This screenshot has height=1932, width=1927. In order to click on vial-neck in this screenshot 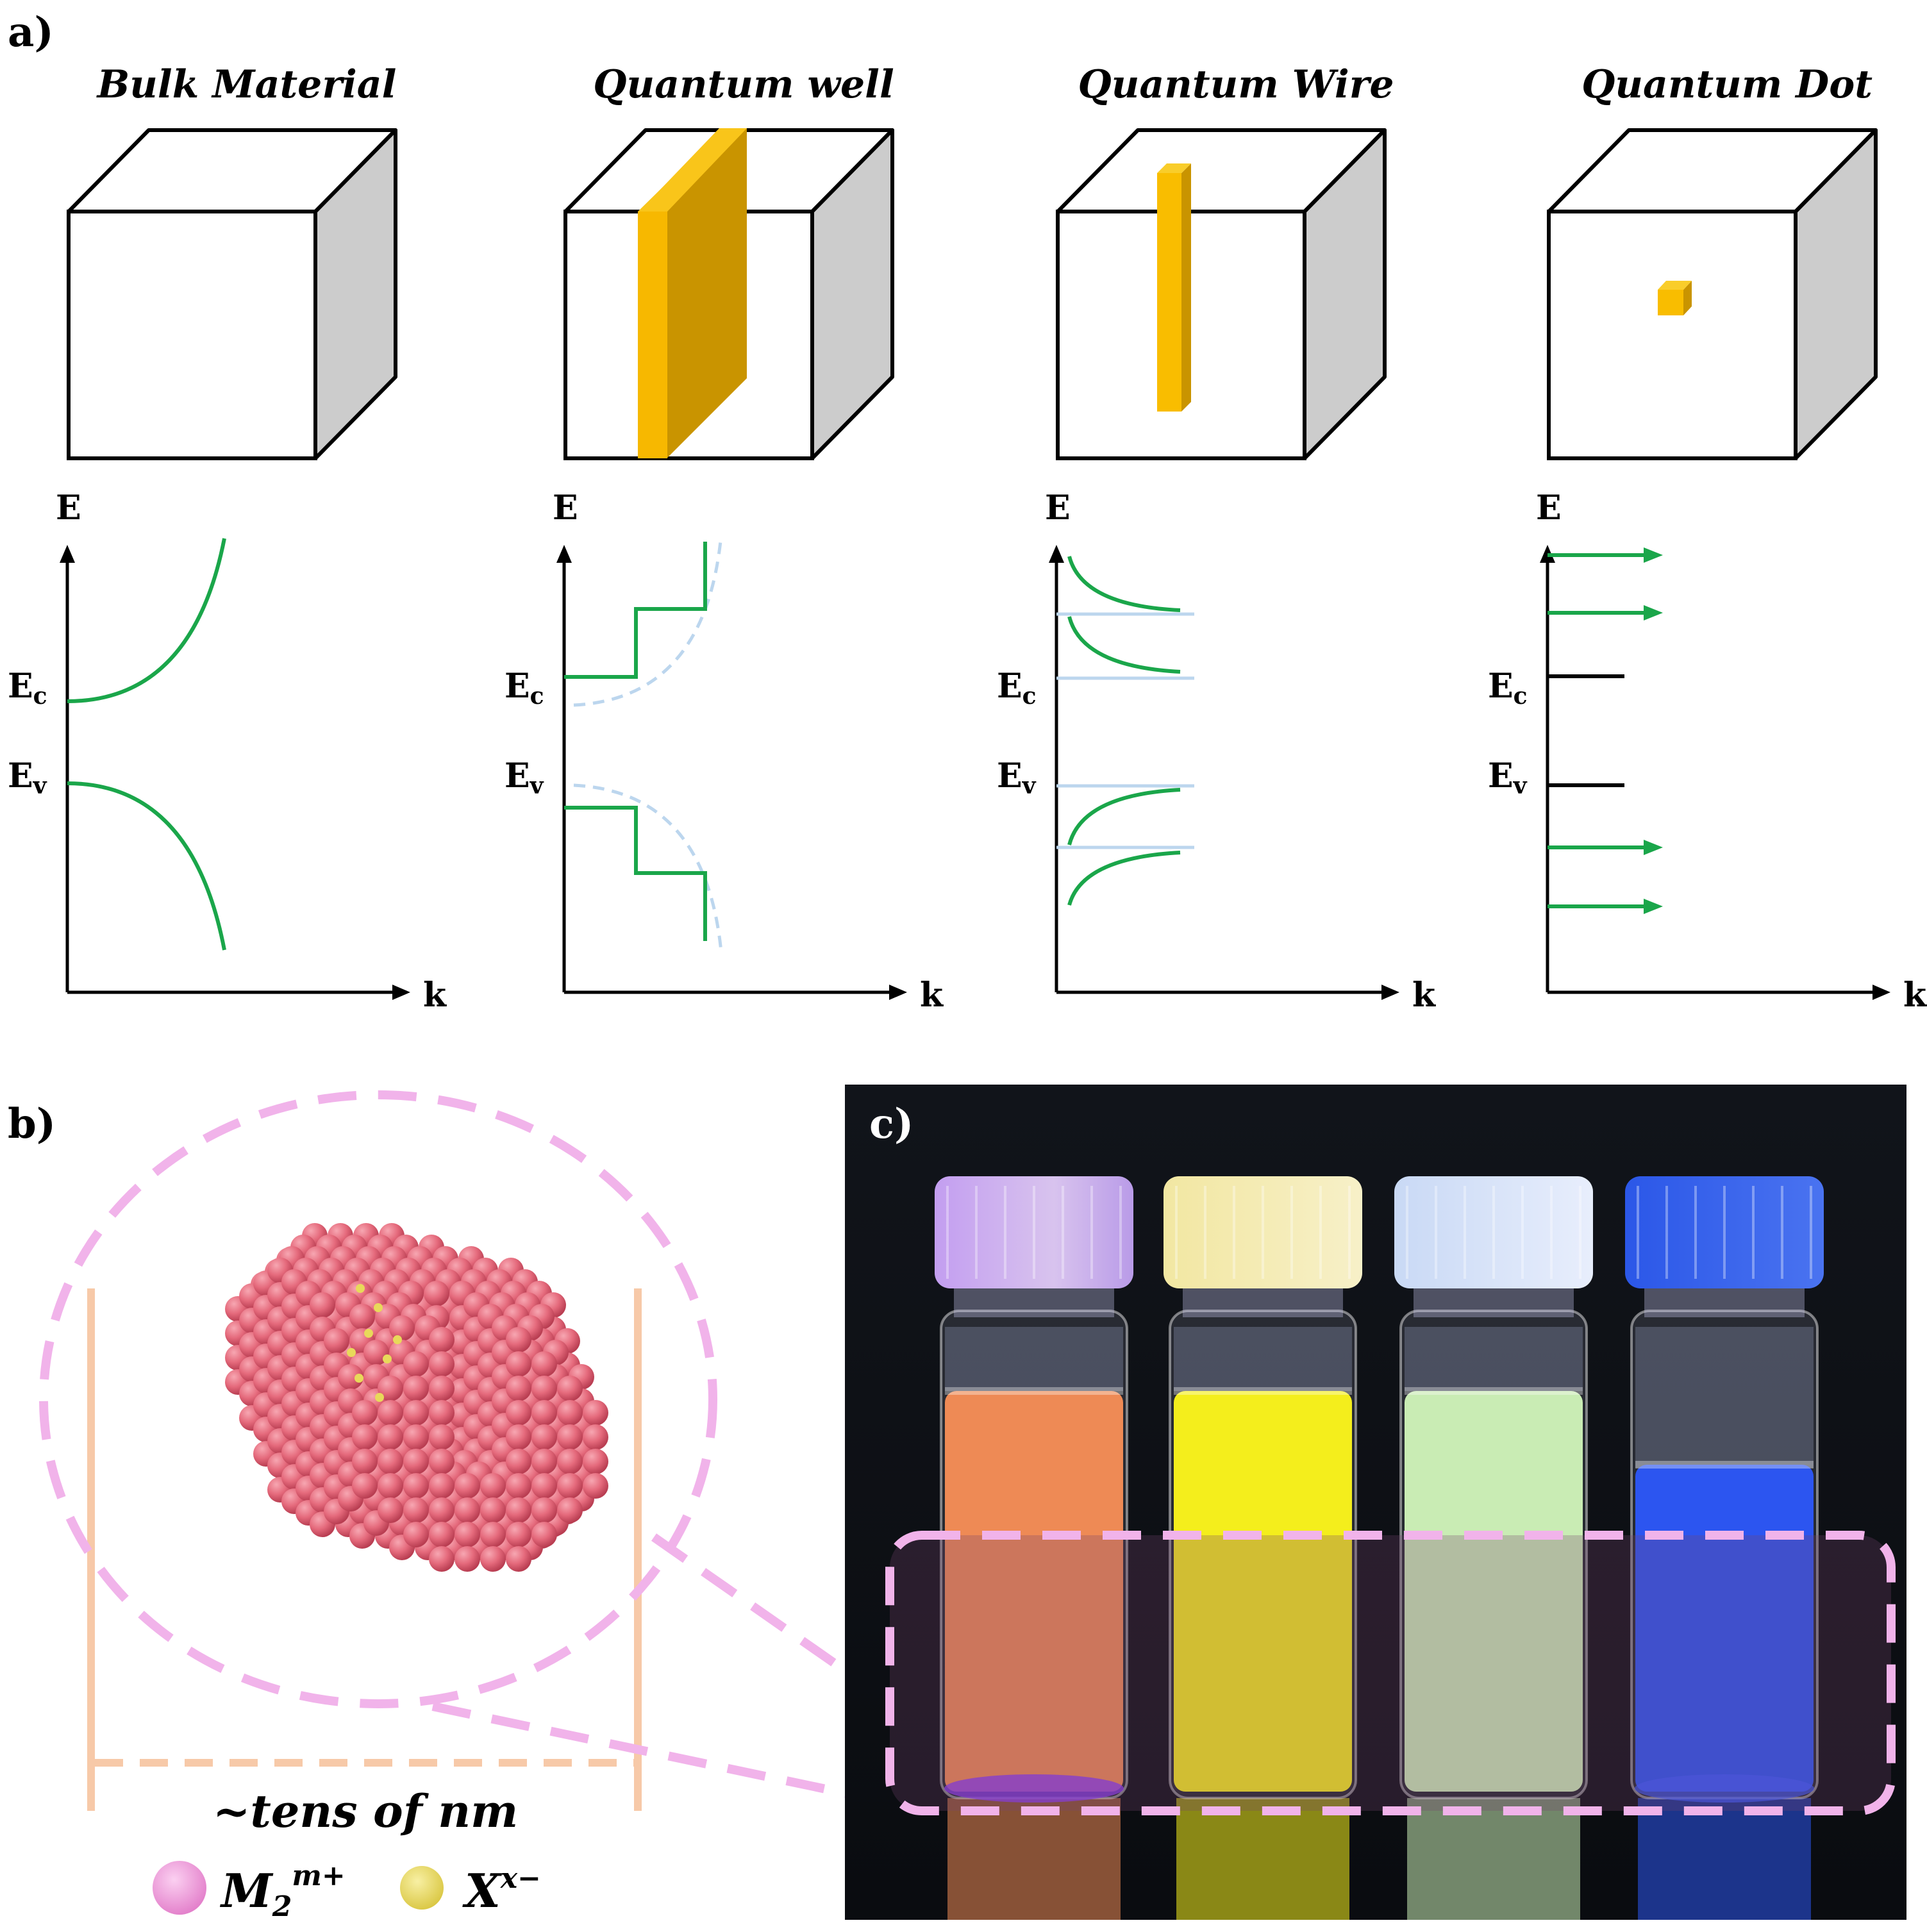, I will do `click(1034, 1301)`.